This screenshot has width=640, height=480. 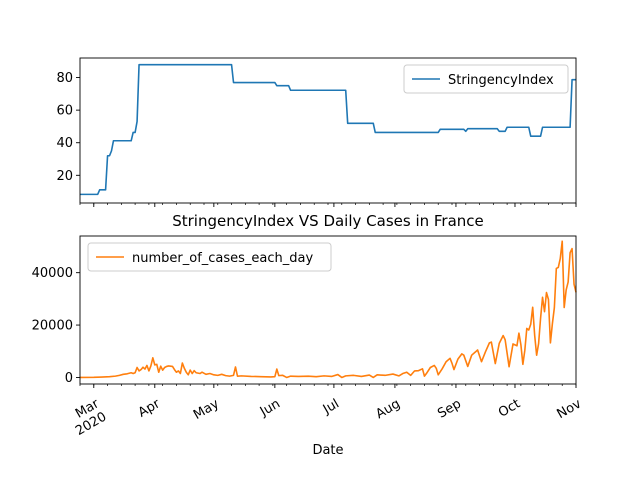 What do you see at coordinates (69, 378) in the screenshot?
I see `y-tick-label: 0` at bounding box center [69, 378].